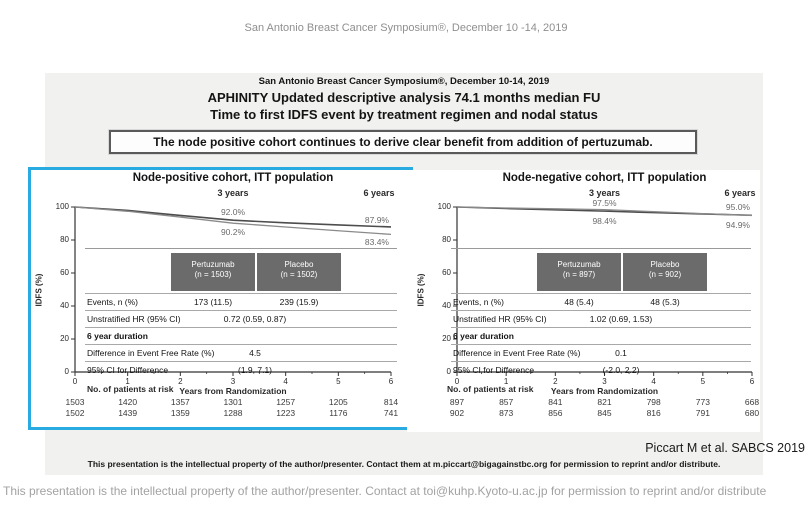 The width and height of the screenshot is (812, 524). I want to click on column-header-placebo: Placebo (n = 902), so click(665, 272).